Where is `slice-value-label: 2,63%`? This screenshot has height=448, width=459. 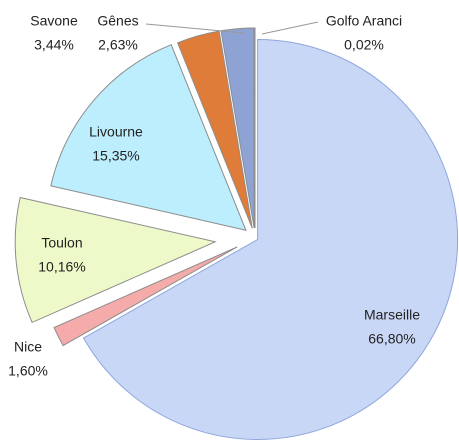
slice-value-label: 2,63% is located at coordinates (118, 45).